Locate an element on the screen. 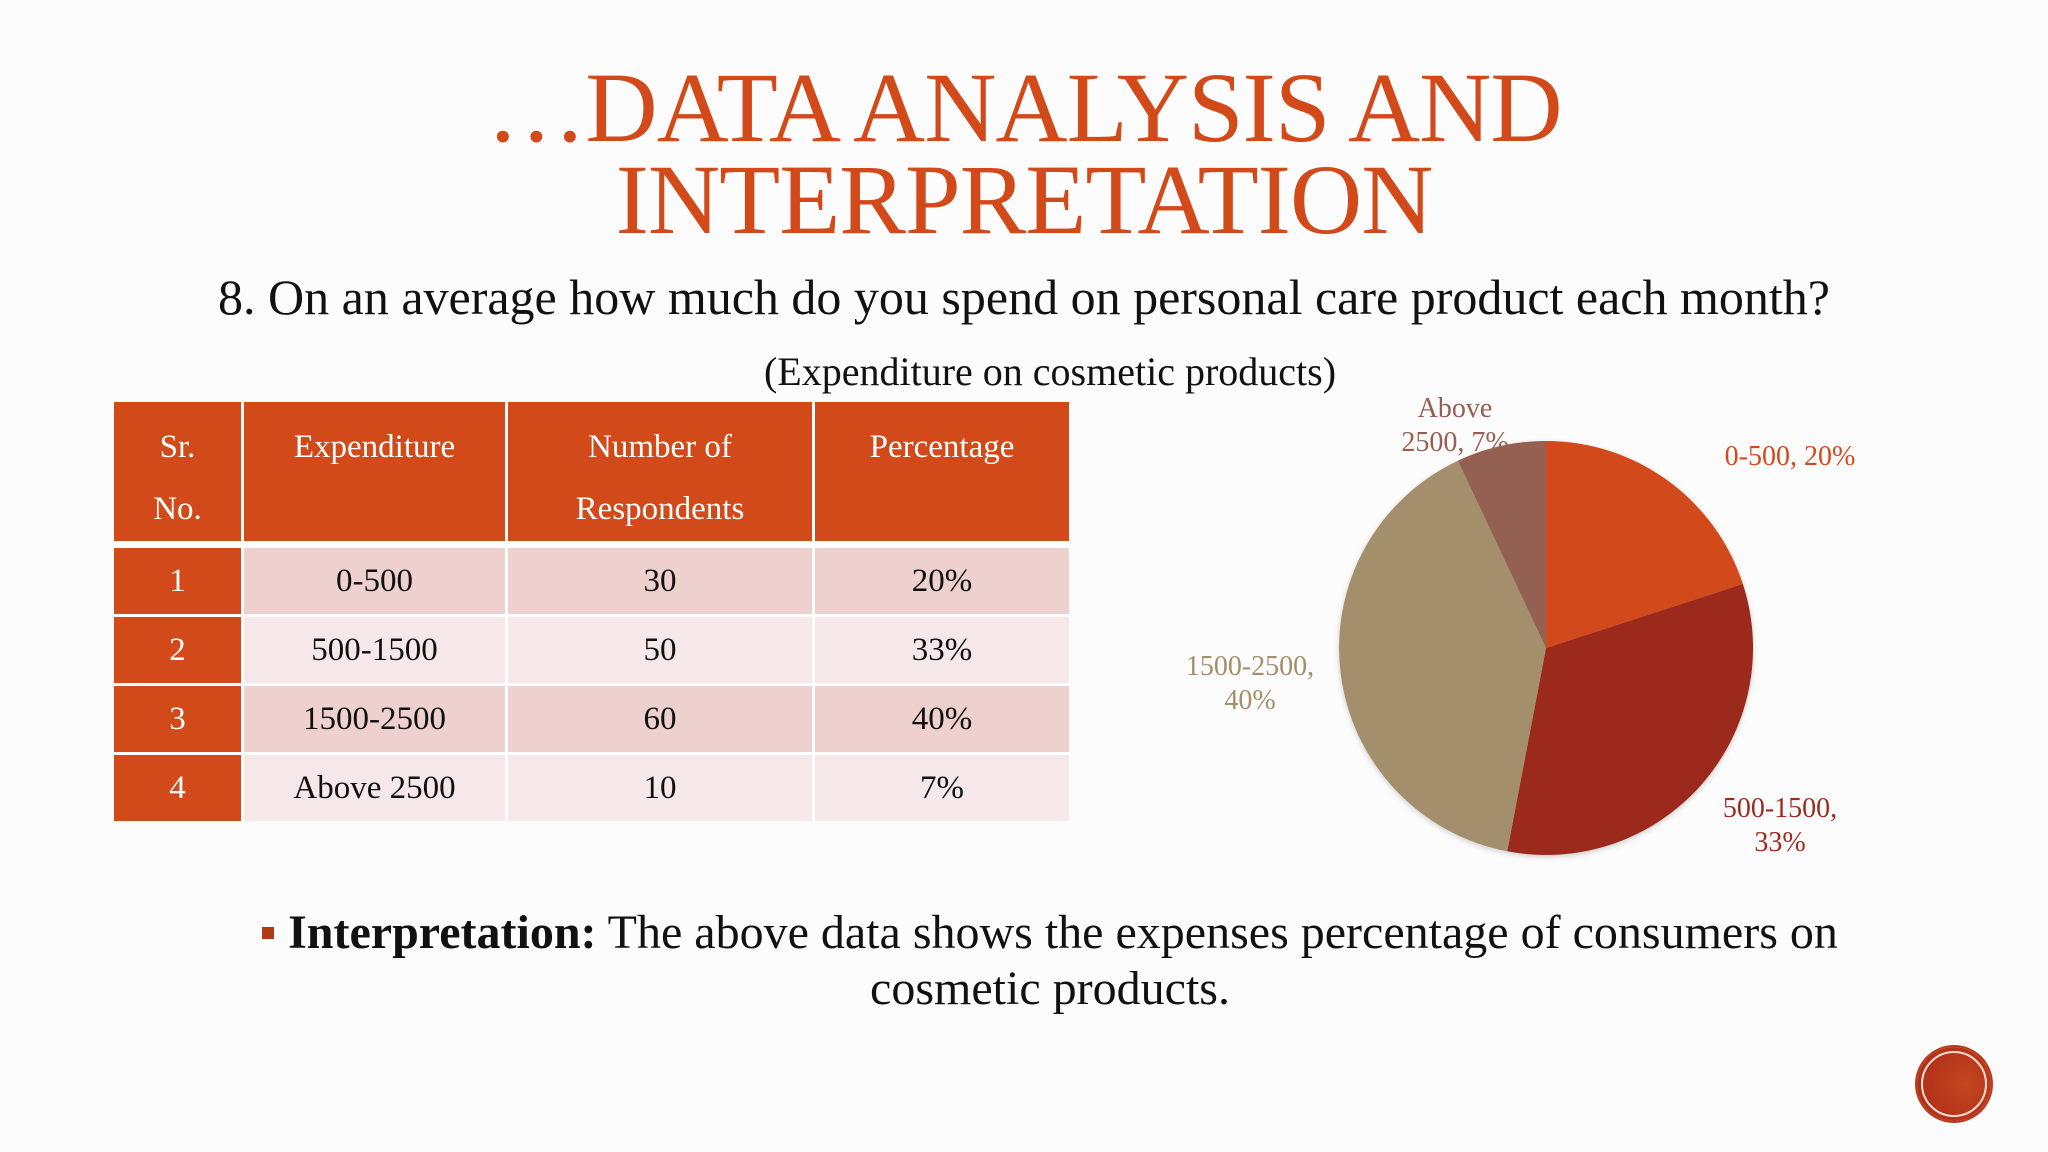 The height and width of the screenshot is (1152, 2048). title-line-2: INTERPRETATION is located at coordinates (1024, 199).